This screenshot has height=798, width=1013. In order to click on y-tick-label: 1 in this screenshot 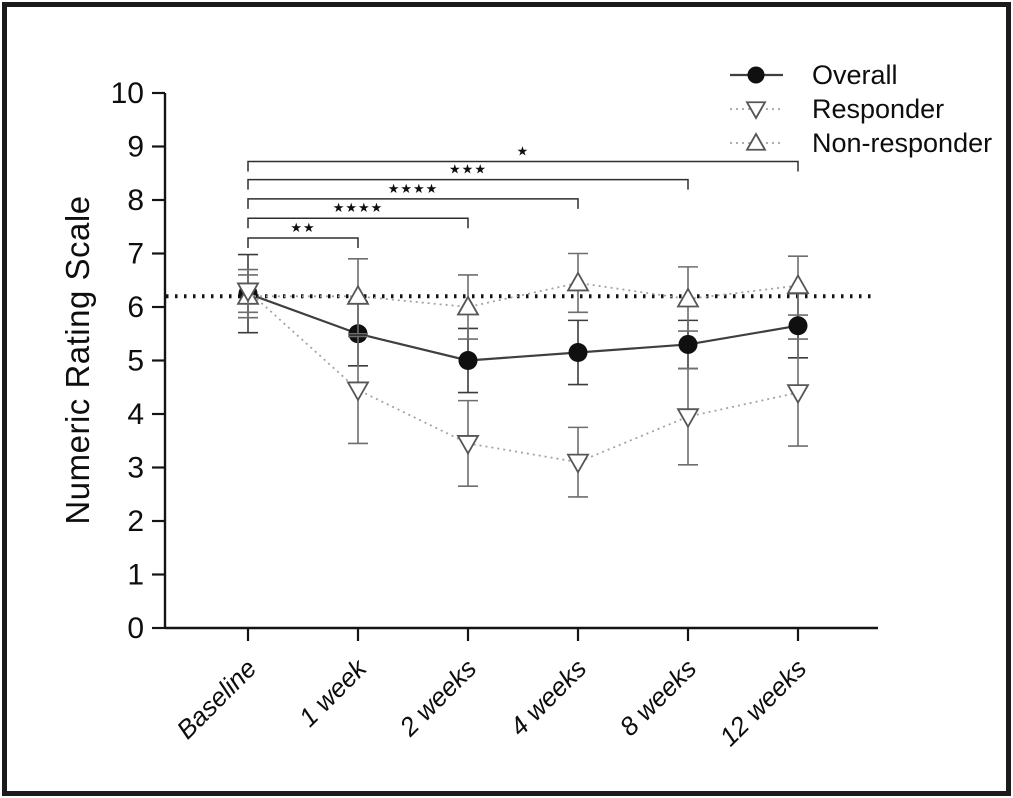, I will do `click(135, 575)`.